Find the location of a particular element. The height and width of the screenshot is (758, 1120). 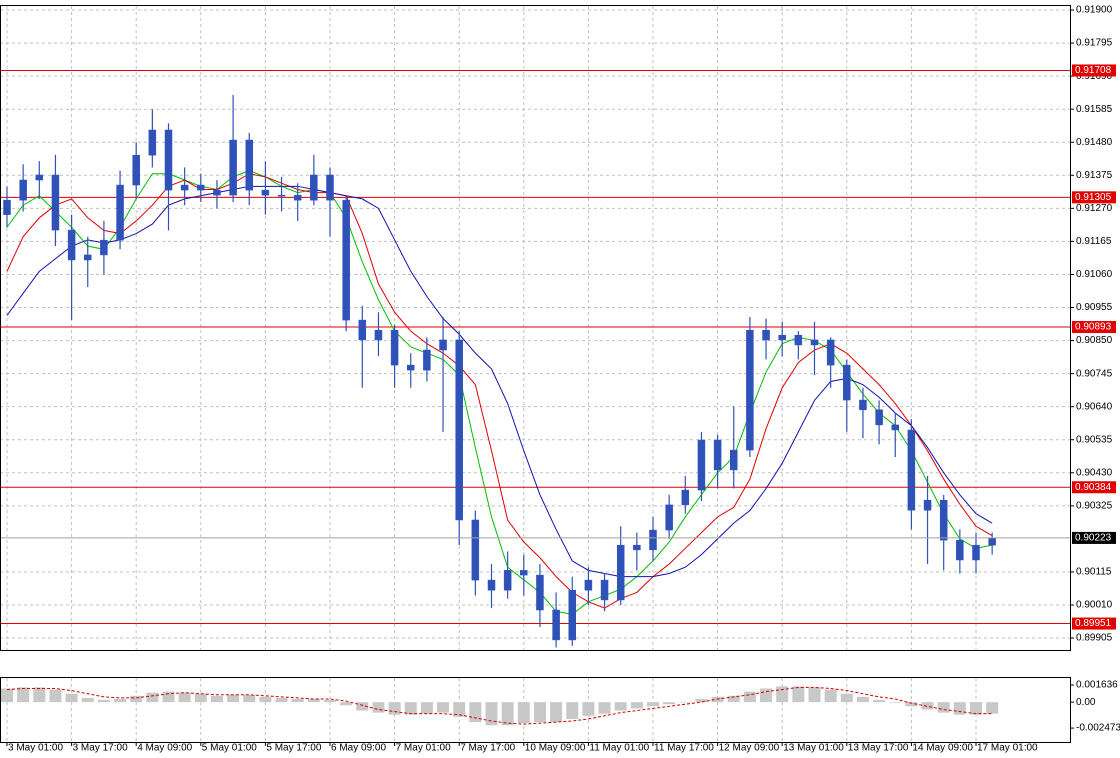

y-tick-label: 0.90010 is located at coordinates (1094, 605).